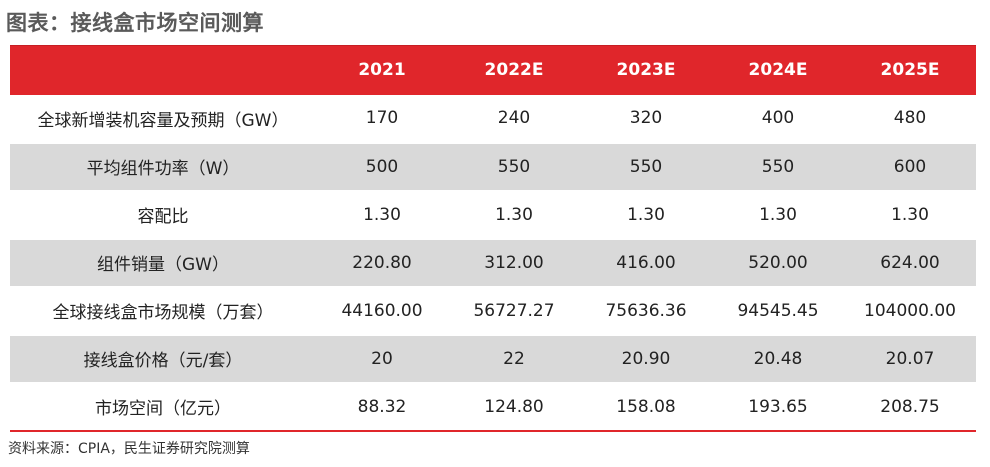 This screenshot has height=467, width=990. What do you see at coordinates (163, 311) in the screenshot?
I see `row-label: 全球接线盒市场规模（万套）` at bounding box center [163, 311].